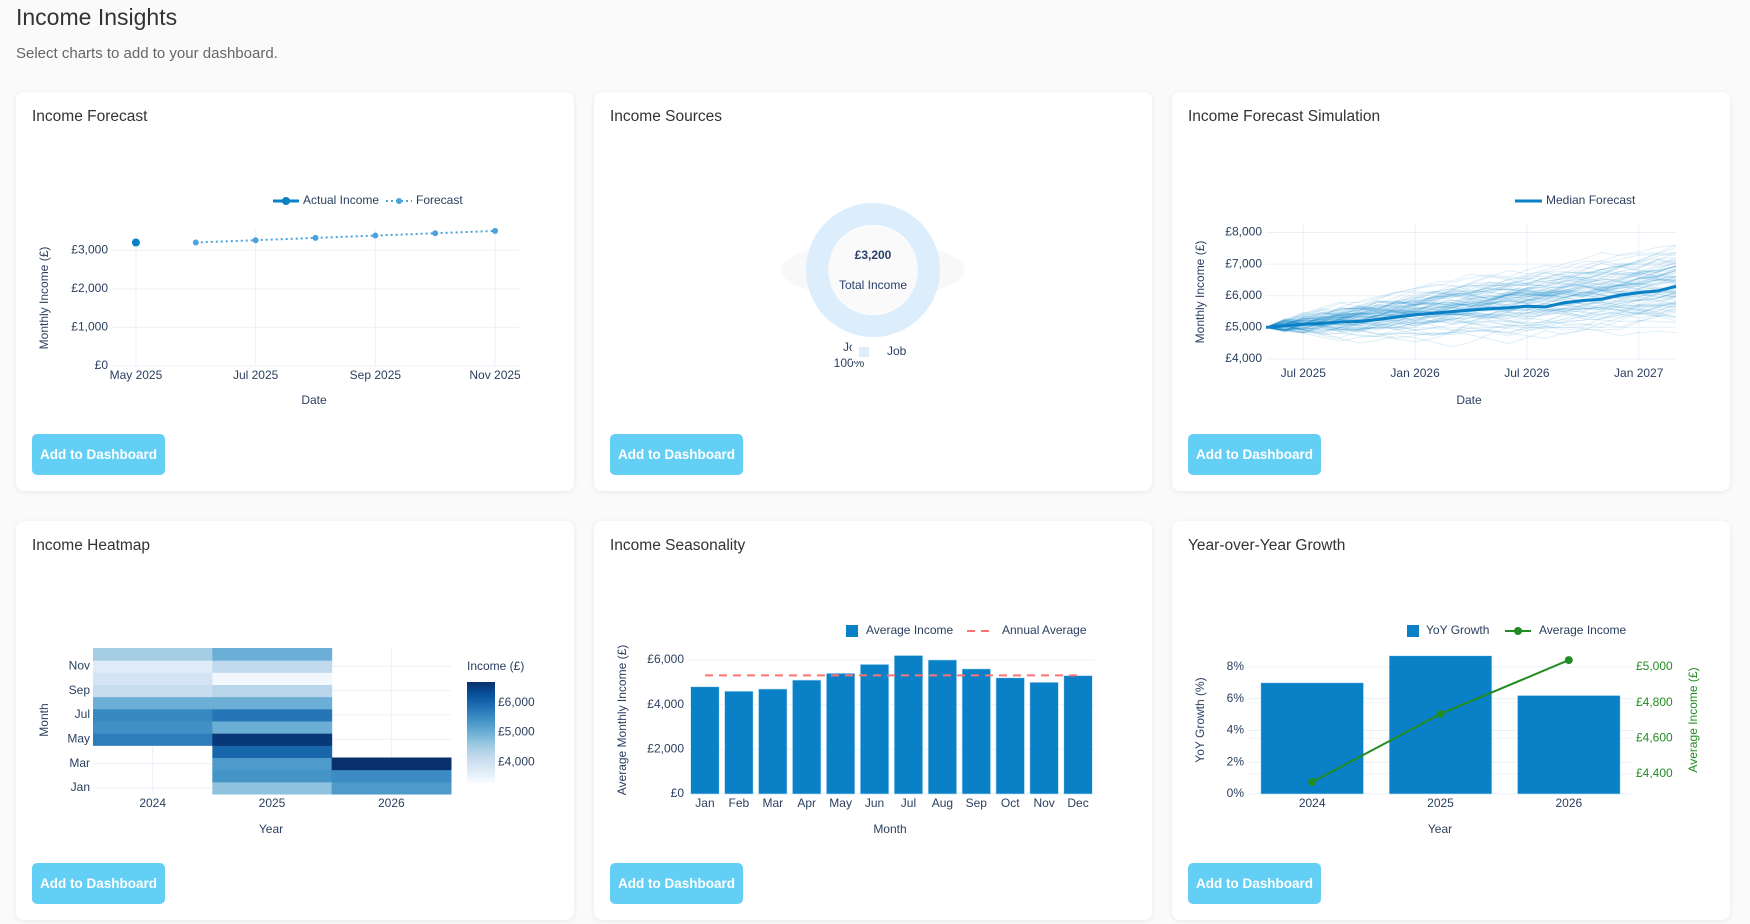 This screenshot has width=1750, height=924. Describe the element at coordinates (873, 270) in the screenshot. I see `donut-hole` at that location.